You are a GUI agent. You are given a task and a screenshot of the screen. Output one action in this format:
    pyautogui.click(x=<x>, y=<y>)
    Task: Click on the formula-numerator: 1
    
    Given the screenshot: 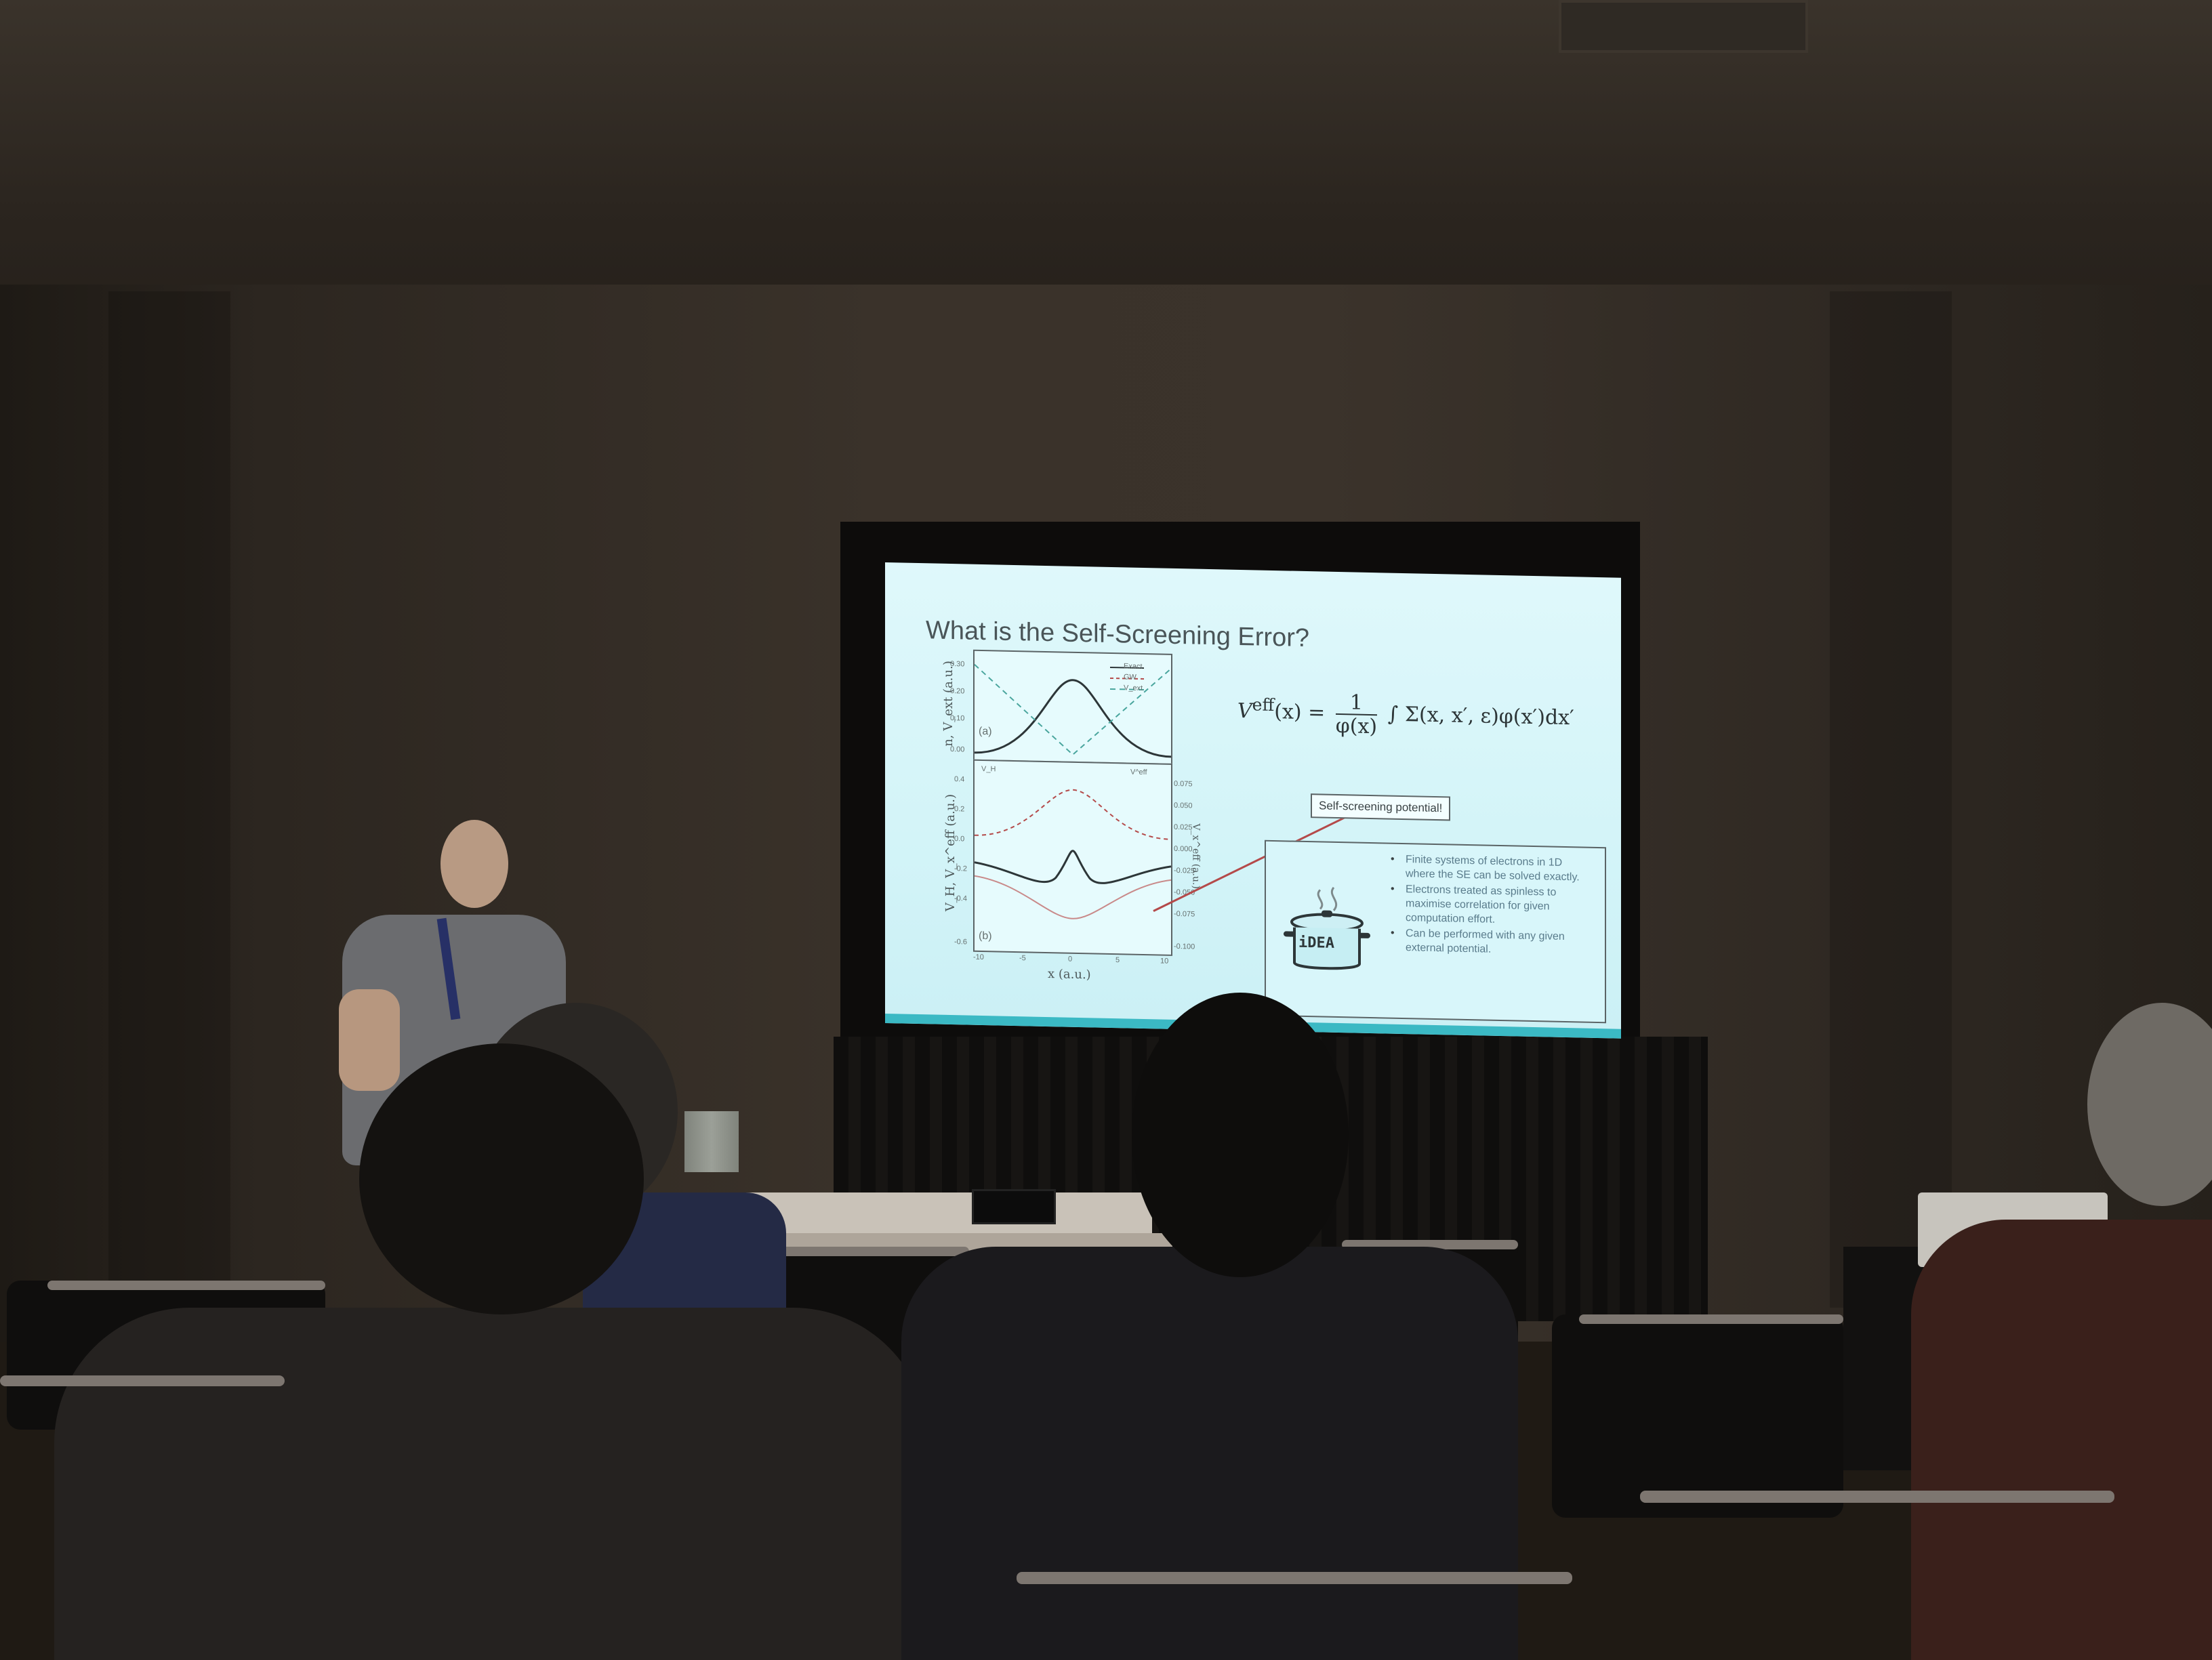 What is the action you would take?
    pyautogui.click(x=1356, y=703)
    